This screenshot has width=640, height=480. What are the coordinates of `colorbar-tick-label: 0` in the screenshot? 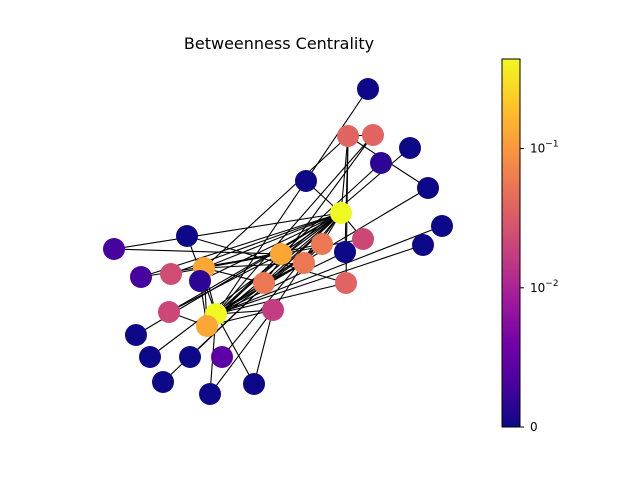 It's located at (534, 427).